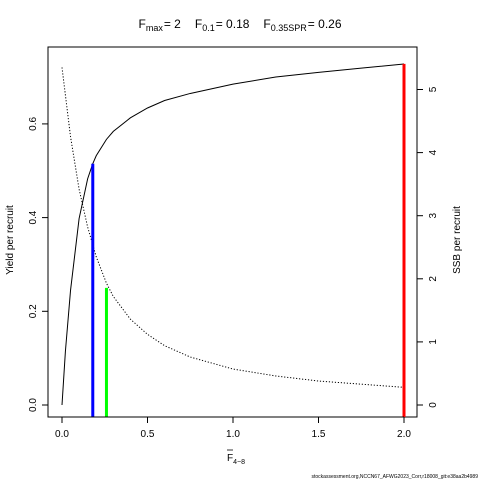 Image resolution: width=480 pixels, height=480 pixels. I want to click on fmax-sub: max, so click(155, 28).